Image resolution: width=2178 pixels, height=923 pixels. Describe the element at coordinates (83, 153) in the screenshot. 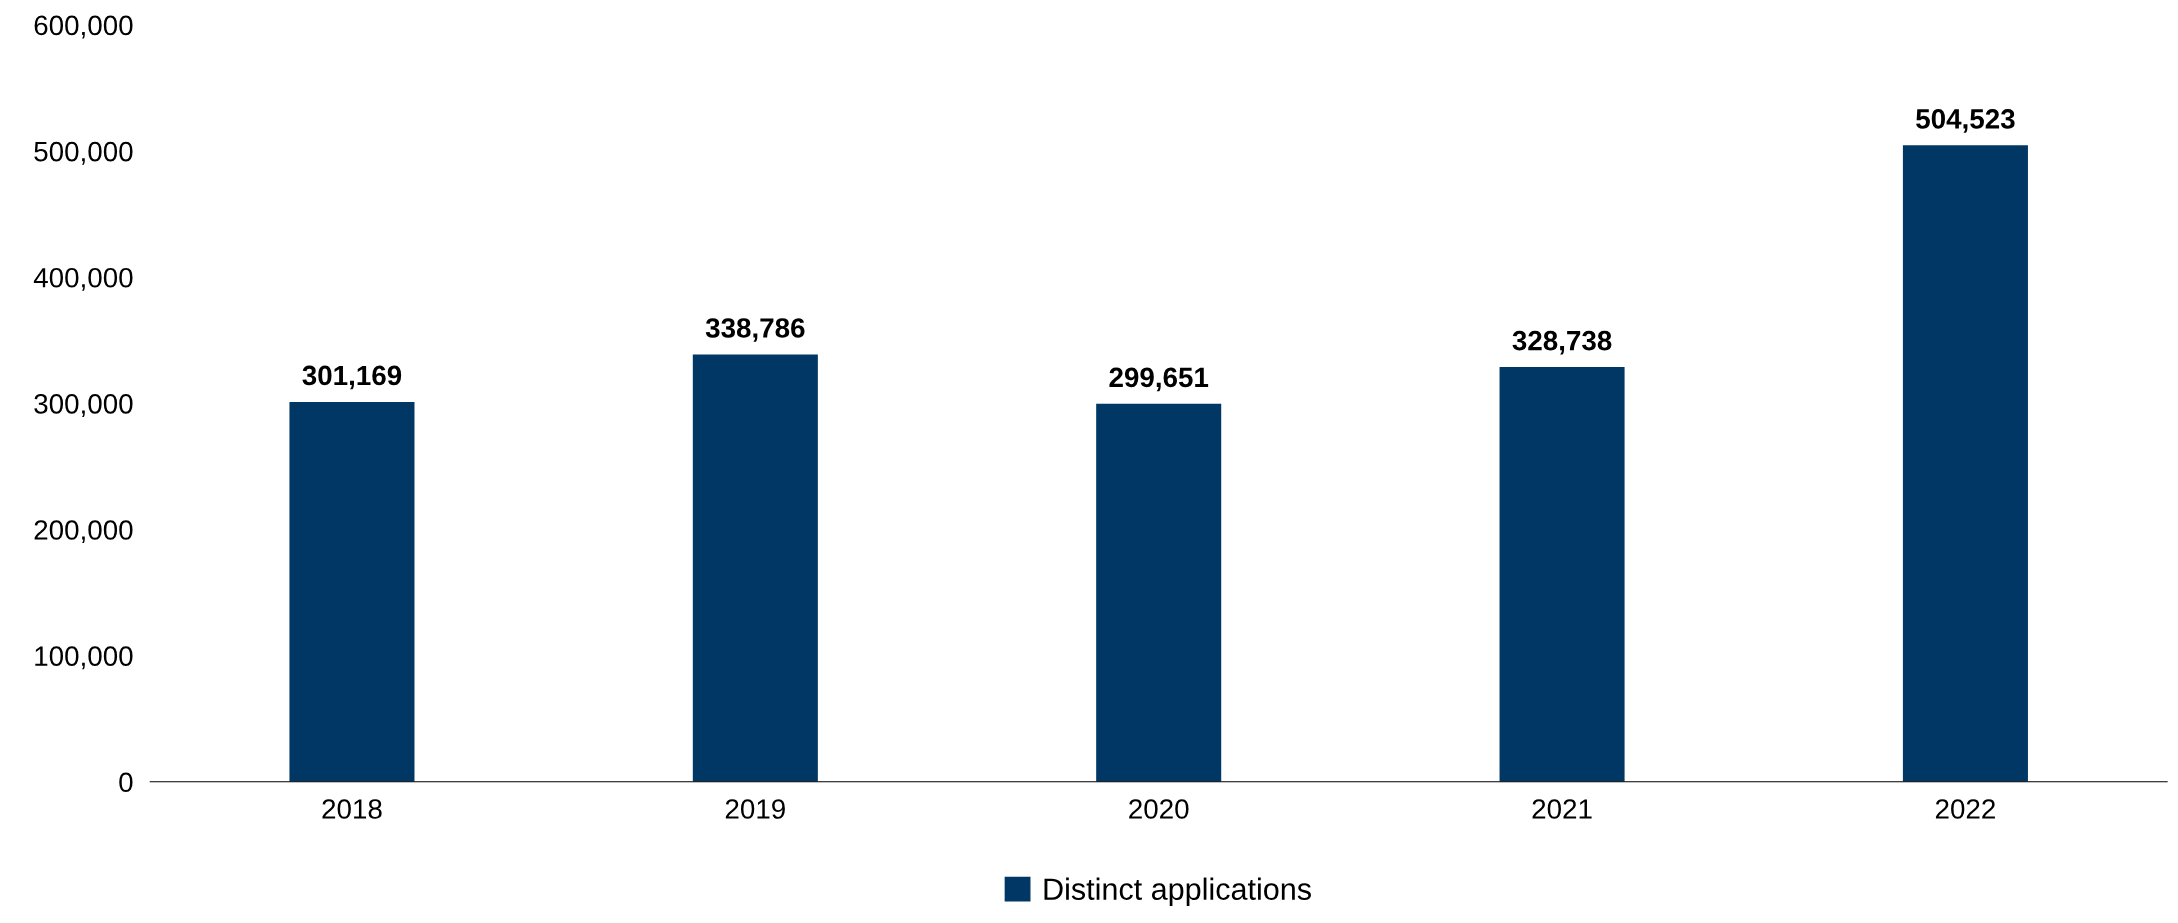

I see `y-tick-label: 500,000` at that location.